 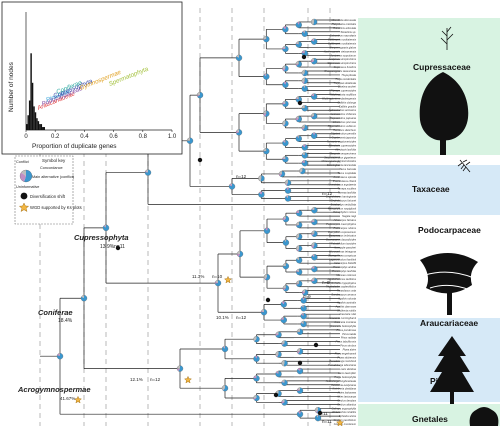 What do you see at coordinates (341, 146) in the screenshot?
I see `taxon-label: Athrotaxis cupressoides` at bounding box center [341, 146].